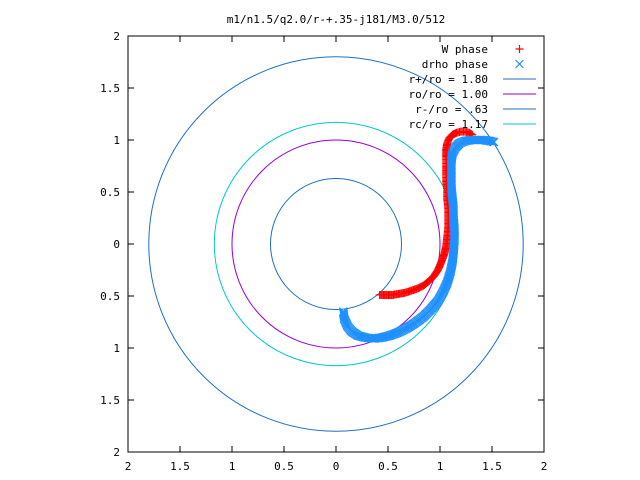  I want to click on radius-circle, so click(336, 244).